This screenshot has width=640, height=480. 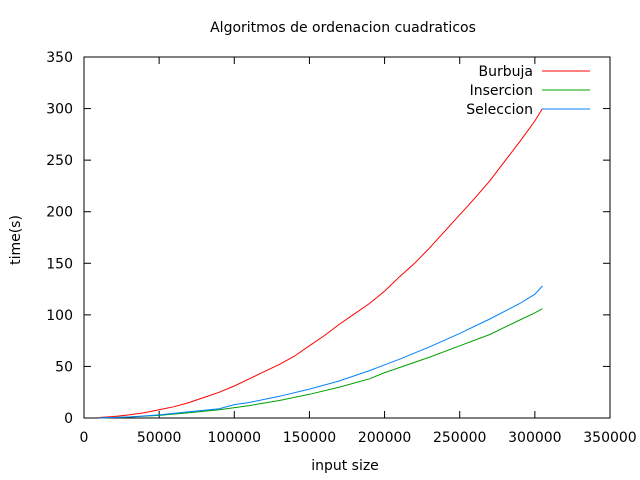 I want to click on x-tick-label: 300000, so click(x=534, y=438).